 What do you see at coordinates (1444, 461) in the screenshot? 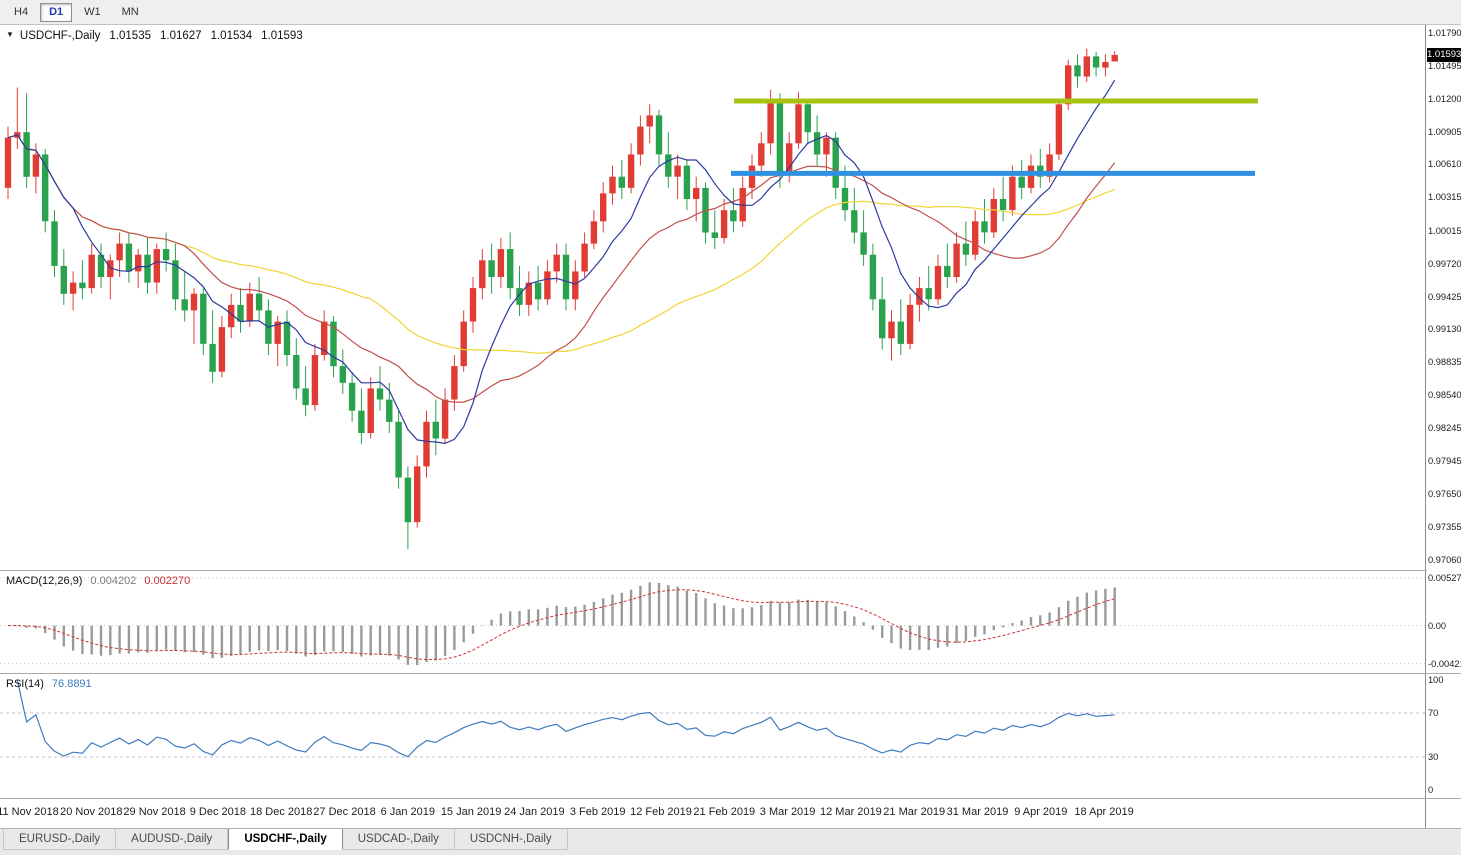
I see `price-axis-label: 0.97945` at bounding box center [1444, 461].